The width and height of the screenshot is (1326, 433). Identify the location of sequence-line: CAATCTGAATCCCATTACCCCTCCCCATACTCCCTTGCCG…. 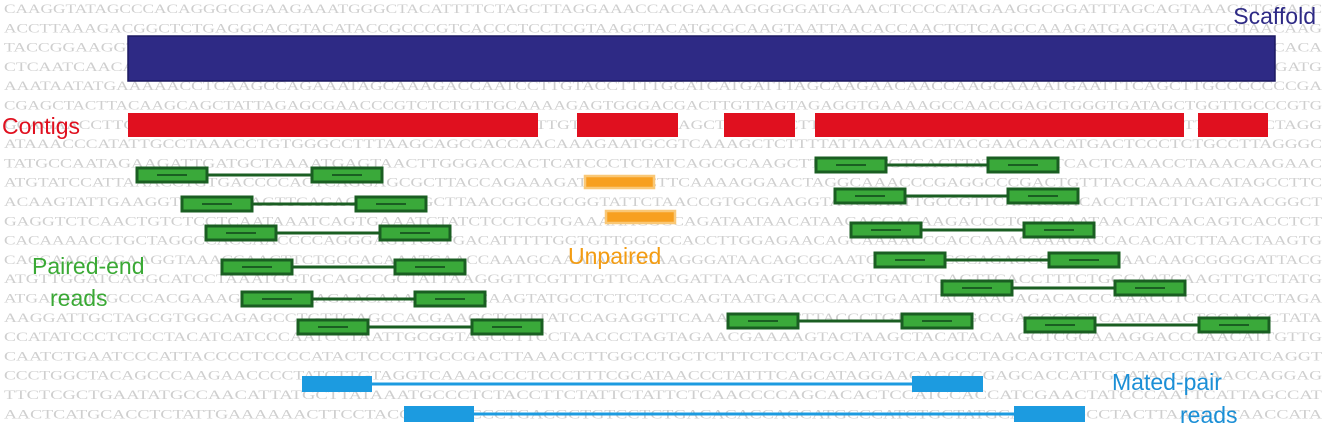
(663, 356).